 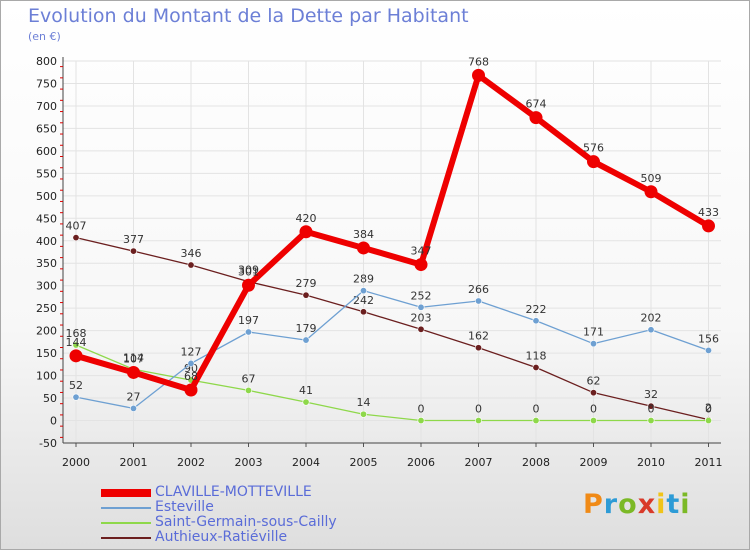 I want to click on data-label: 266, so click(x=478, y=289).